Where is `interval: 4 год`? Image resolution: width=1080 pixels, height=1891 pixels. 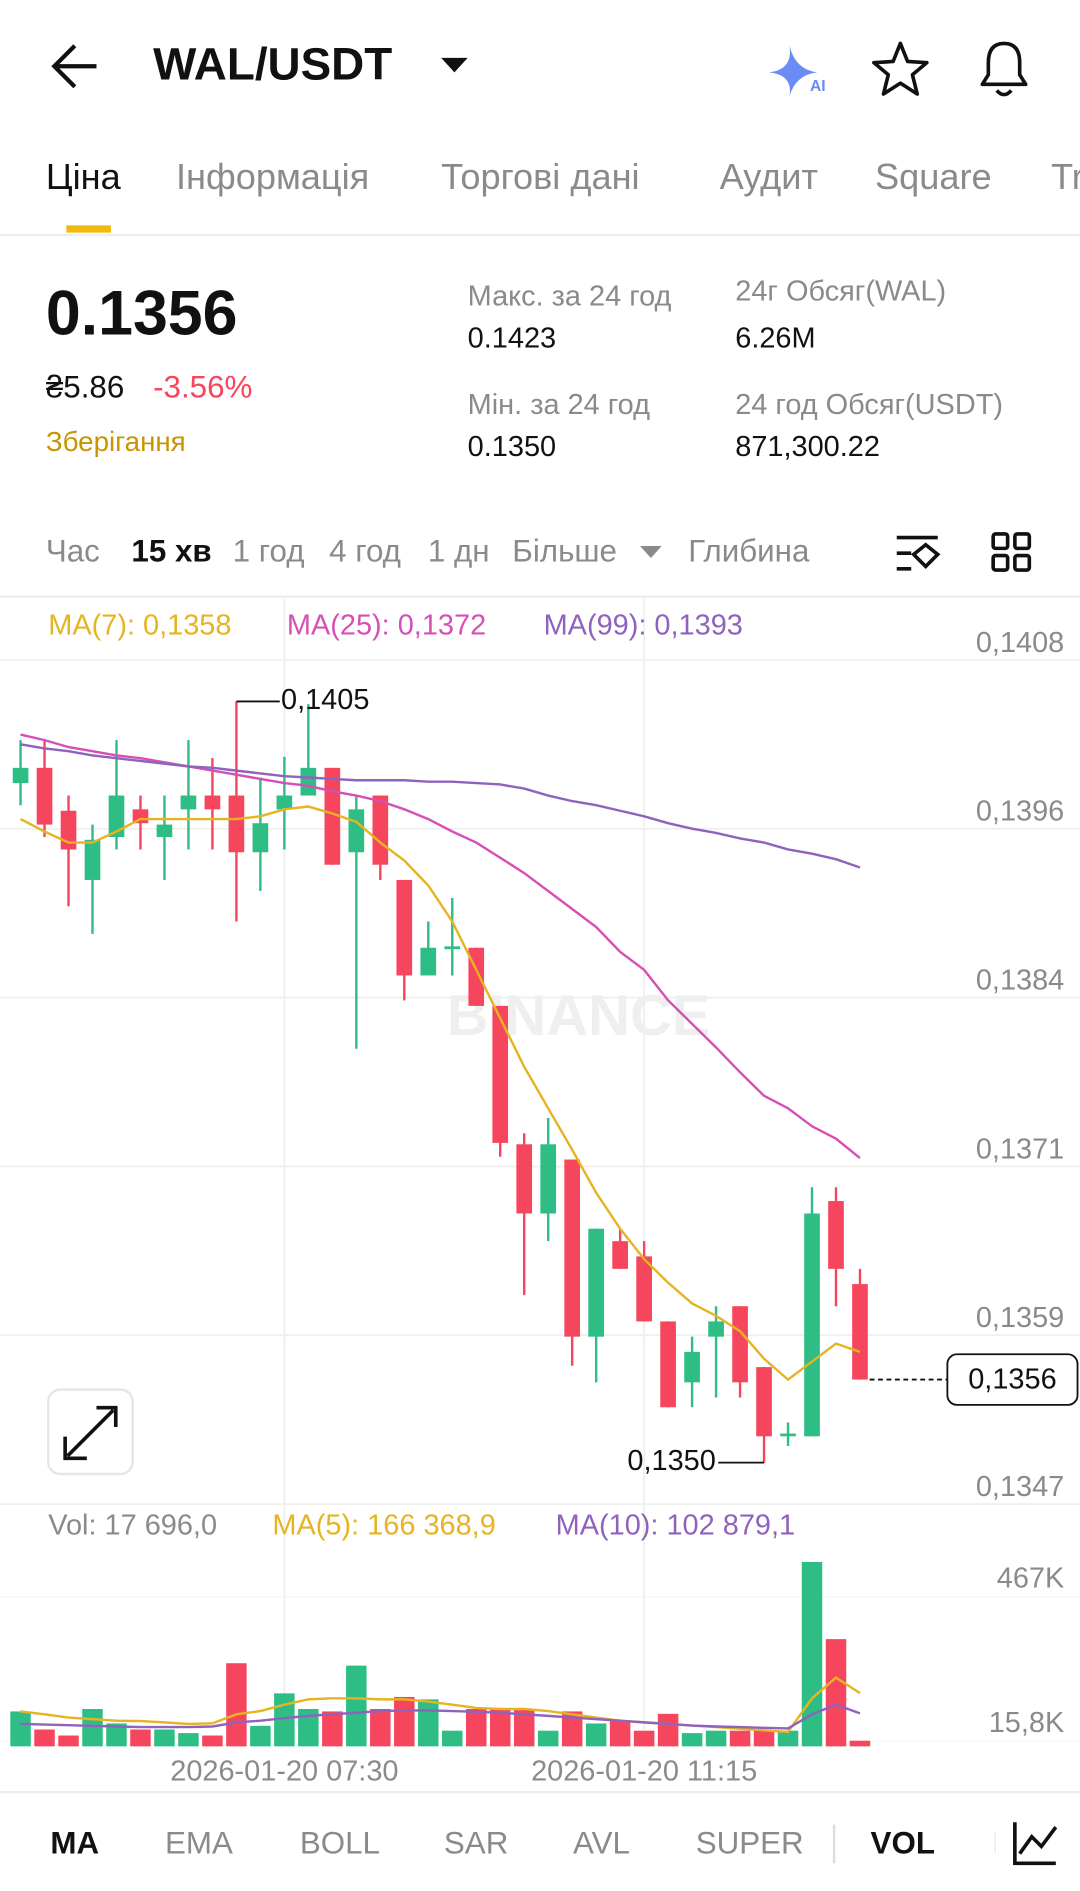 interval: 4 год is located at coordinates (365, 550).